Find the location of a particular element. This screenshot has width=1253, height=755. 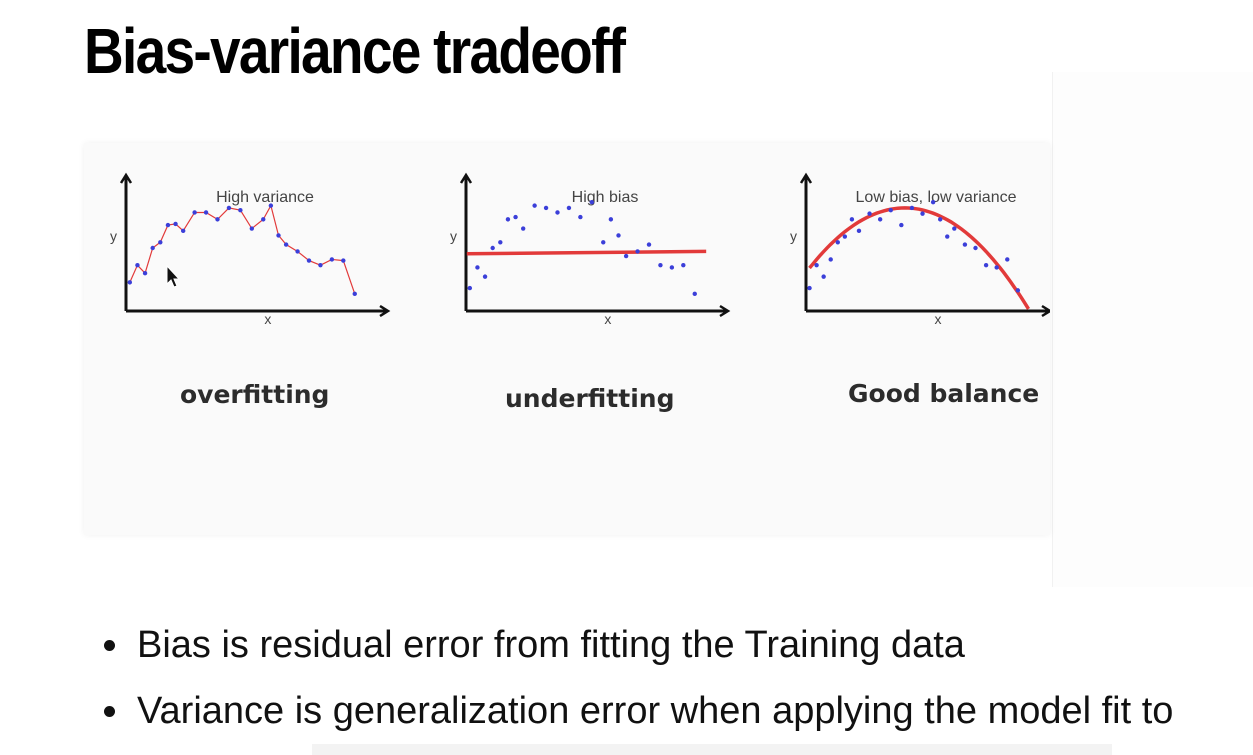

bottom-strip is located at coordinates (712, 749).